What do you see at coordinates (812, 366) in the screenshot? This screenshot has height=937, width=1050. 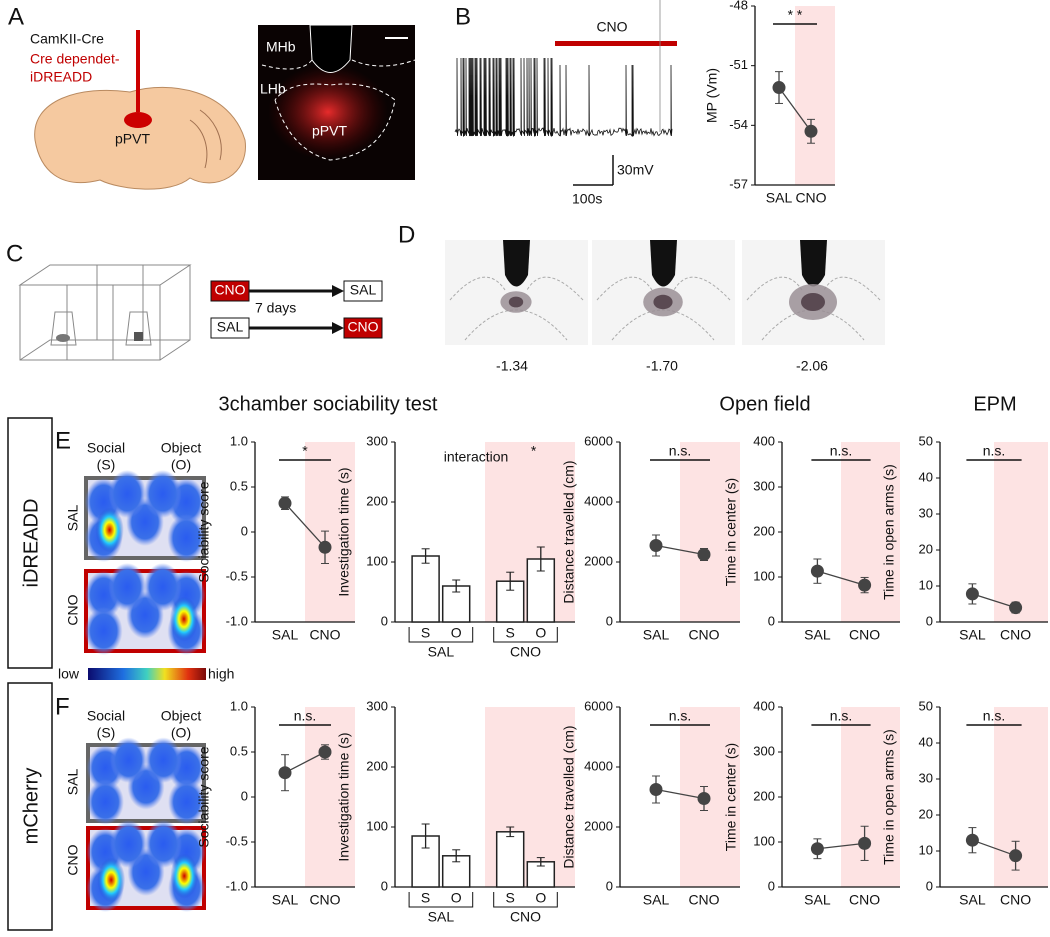 I see `coordinate-label: -2.06` at bounding box center [812, 366].